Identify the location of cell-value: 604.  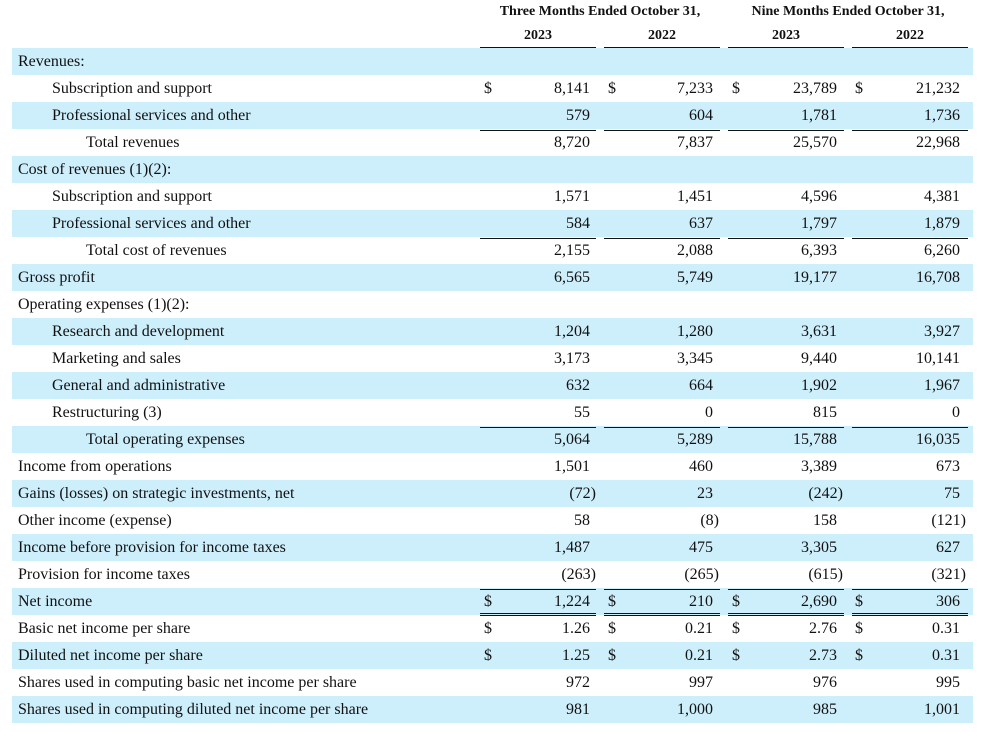
(701, 115).